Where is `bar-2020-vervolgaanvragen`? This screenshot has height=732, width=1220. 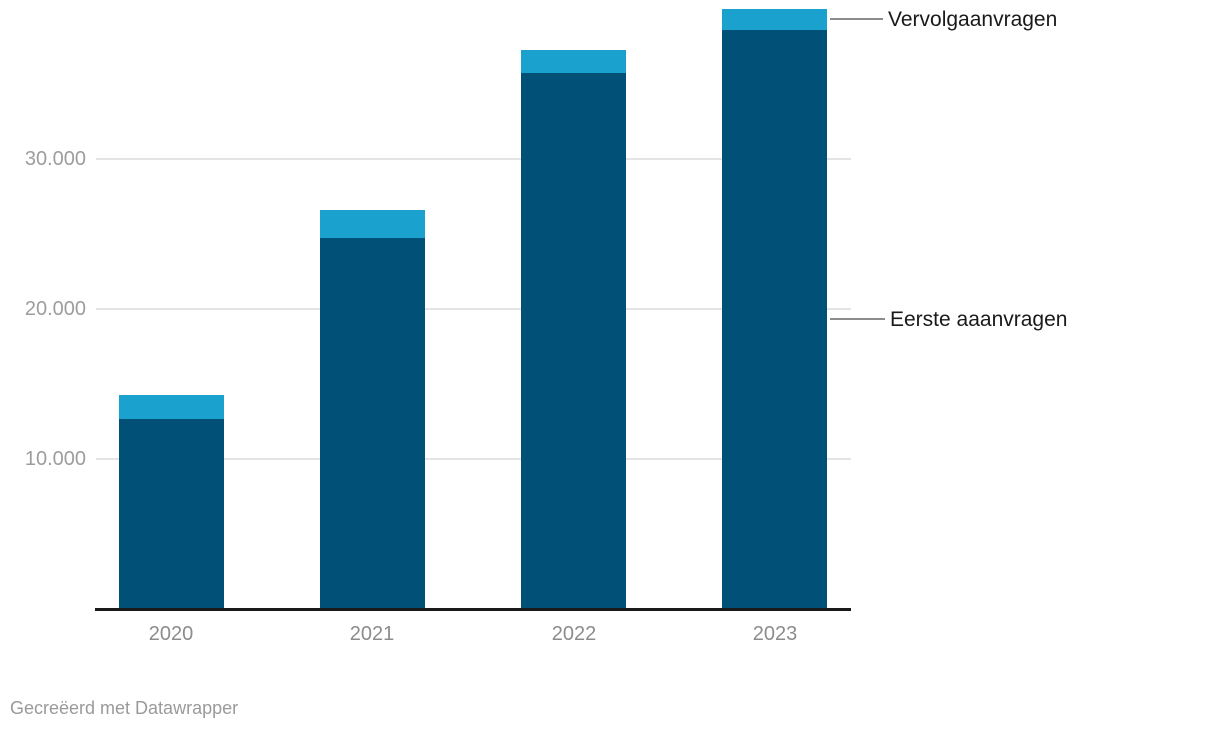
bar-2020-vervolgaanvragen is located at coordinates (171, 407).